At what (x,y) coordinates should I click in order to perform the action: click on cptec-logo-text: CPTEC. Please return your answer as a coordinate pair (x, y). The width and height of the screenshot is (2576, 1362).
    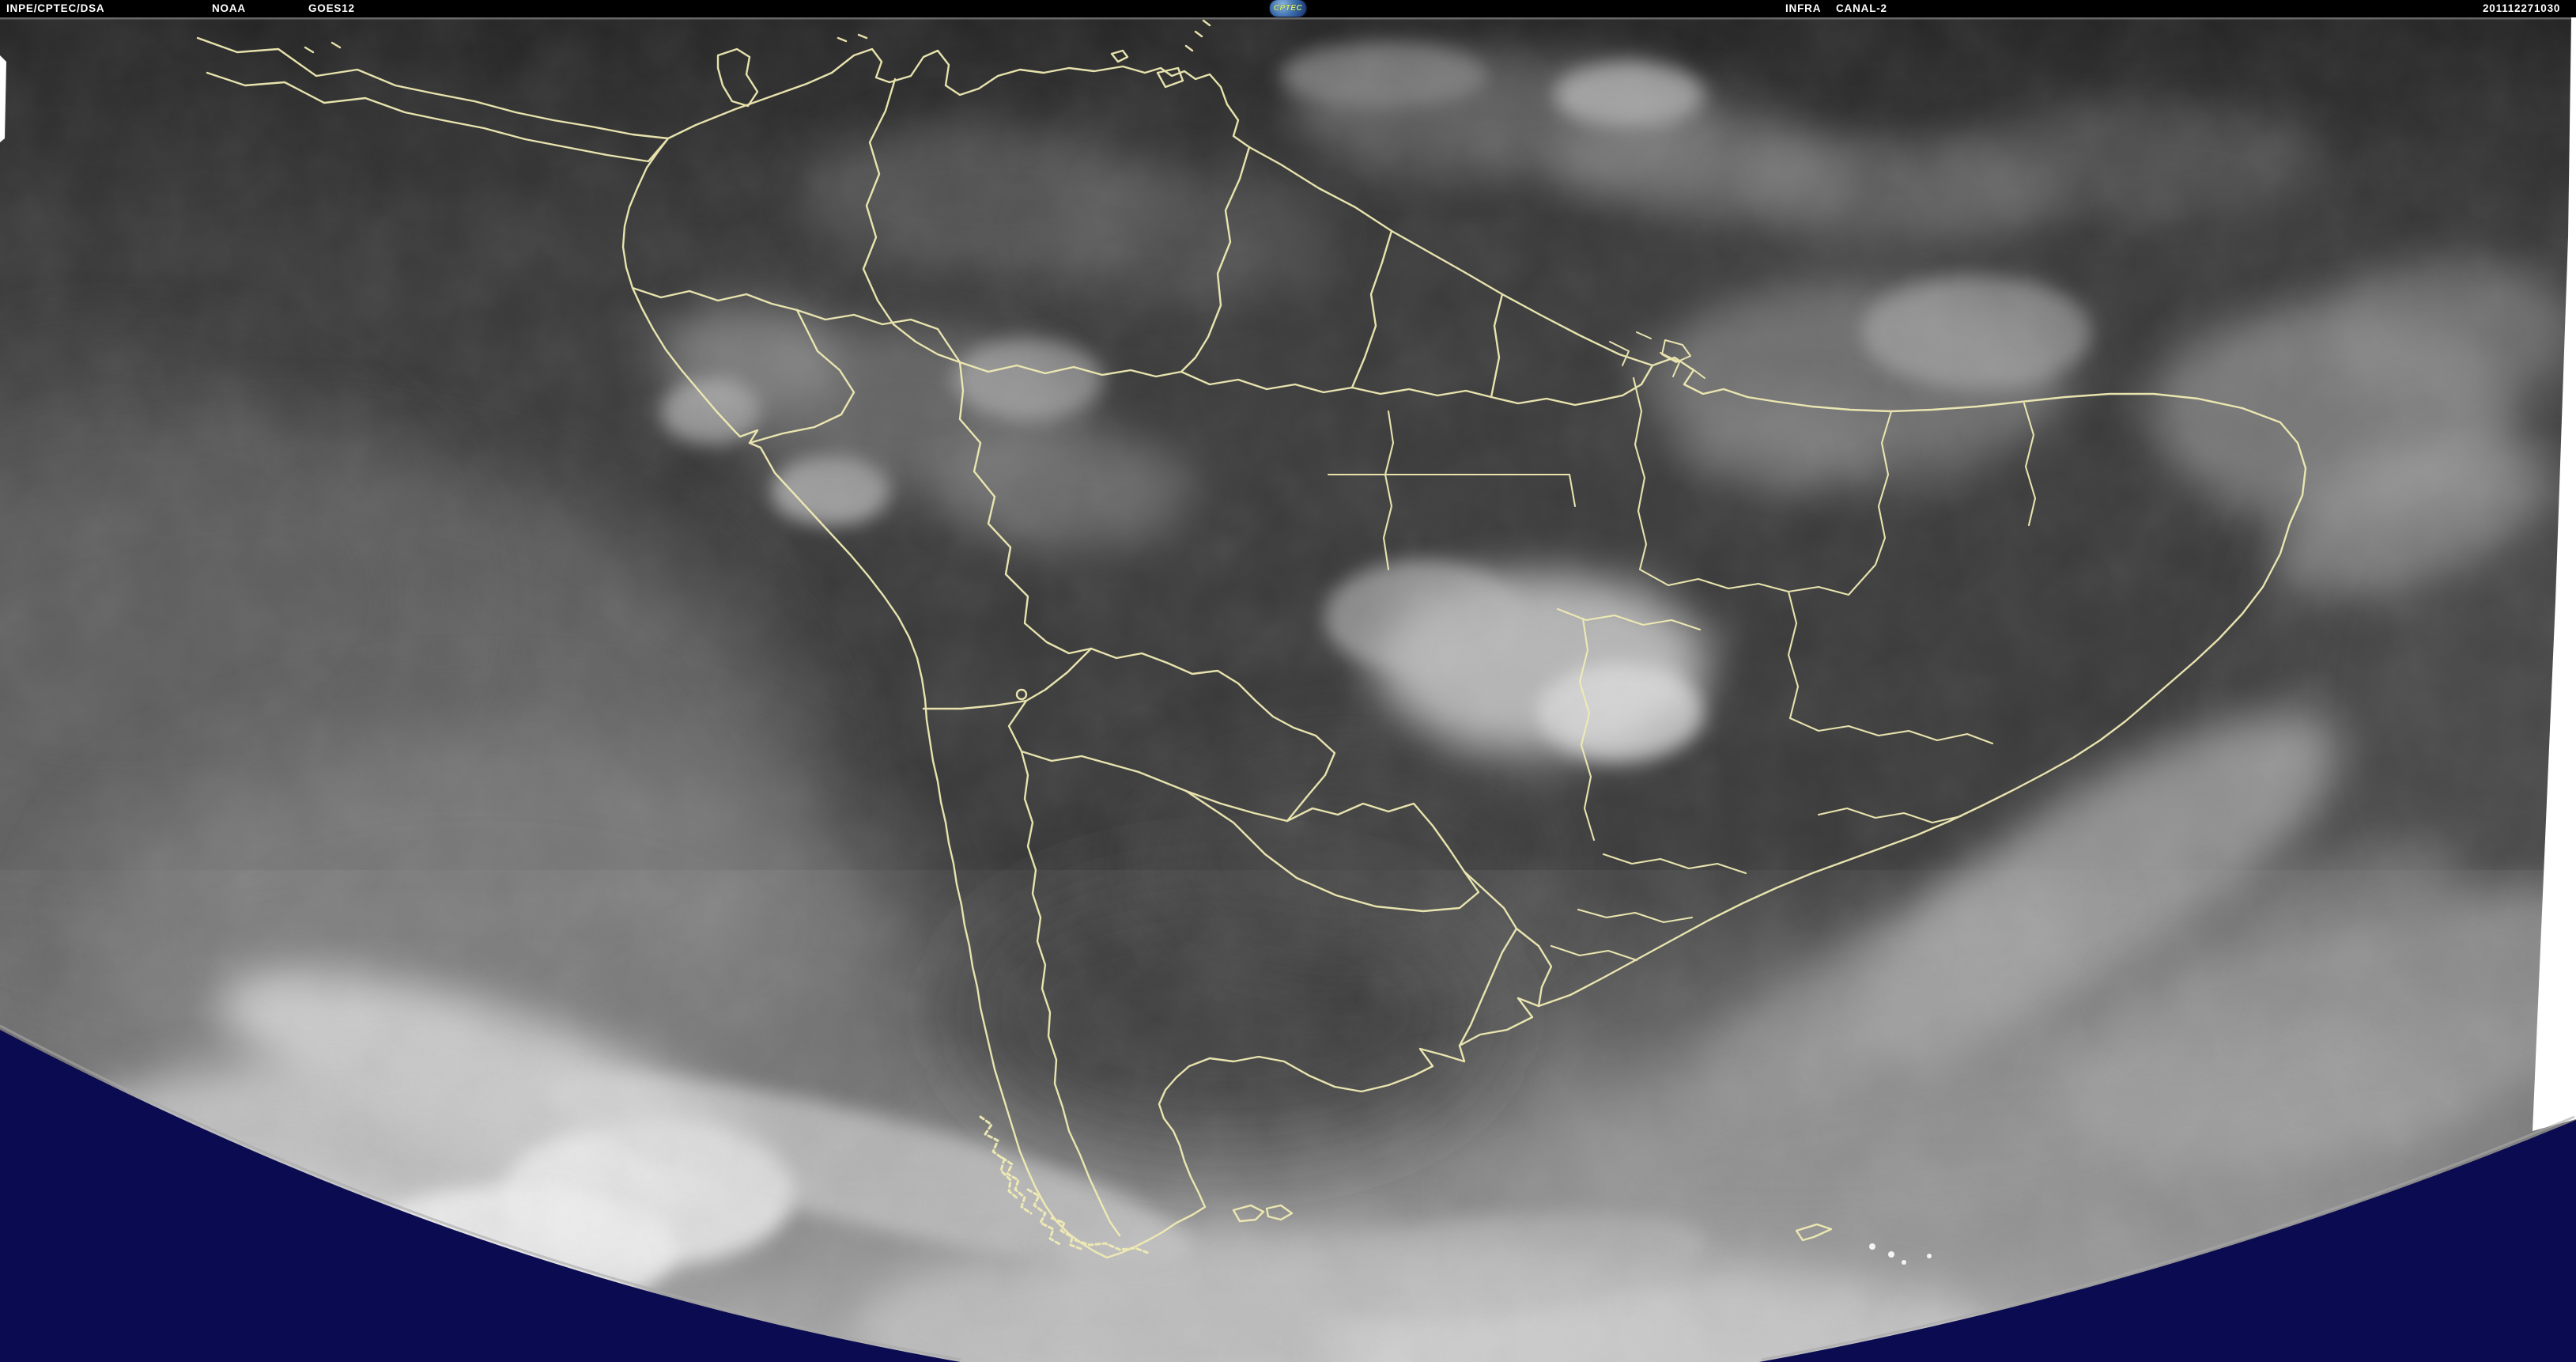
    Looking at the image, I should click on (1288, 8).